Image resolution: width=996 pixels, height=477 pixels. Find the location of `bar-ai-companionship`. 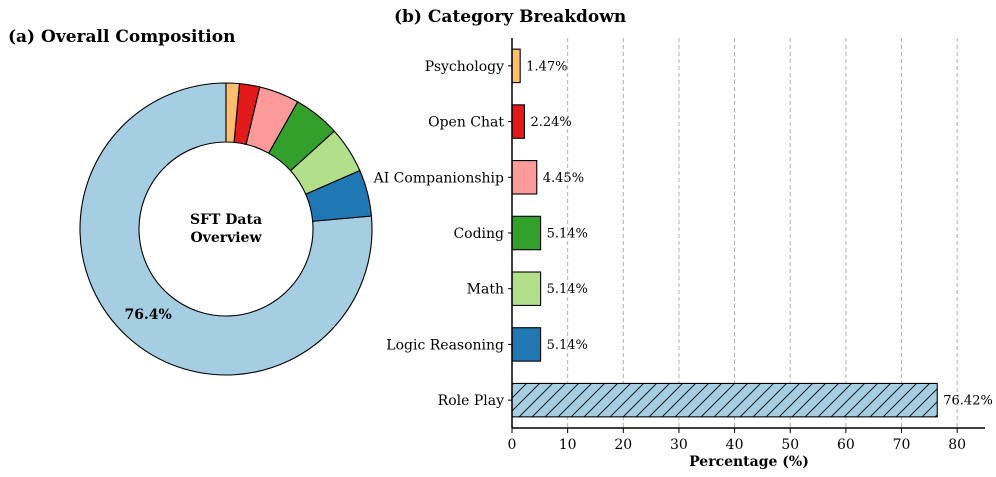

bar-ai-companionship is located at coordinates (524, 177).